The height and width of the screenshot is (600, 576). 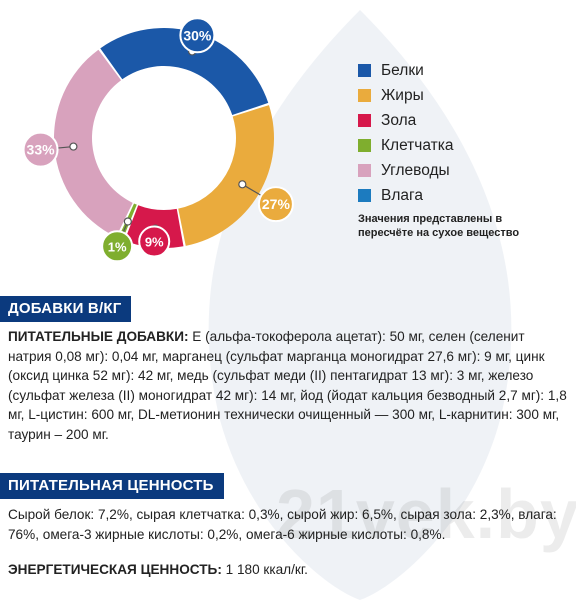 What do you see at coordinates (364, 145) in the screenshot?
I see `legend-swatch-fiber` at bounding box center [364, 145].